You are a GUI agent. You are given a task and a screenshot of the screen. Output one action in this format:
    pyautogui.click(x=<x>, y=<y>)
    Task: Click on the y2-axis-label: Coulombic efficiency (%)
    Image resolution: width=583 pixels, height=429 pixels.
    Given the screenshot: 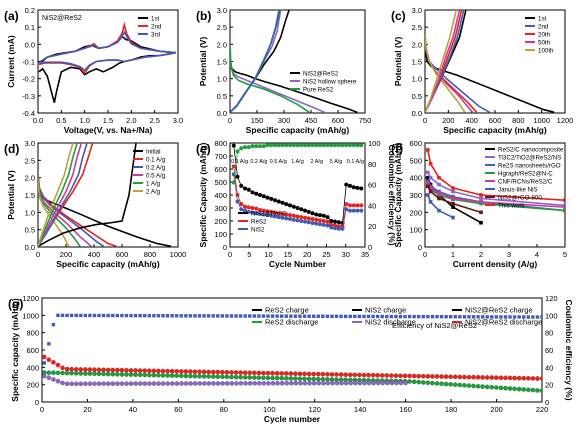 What is the action you would take?
    pyautogui.click(x=569, y=349)
    